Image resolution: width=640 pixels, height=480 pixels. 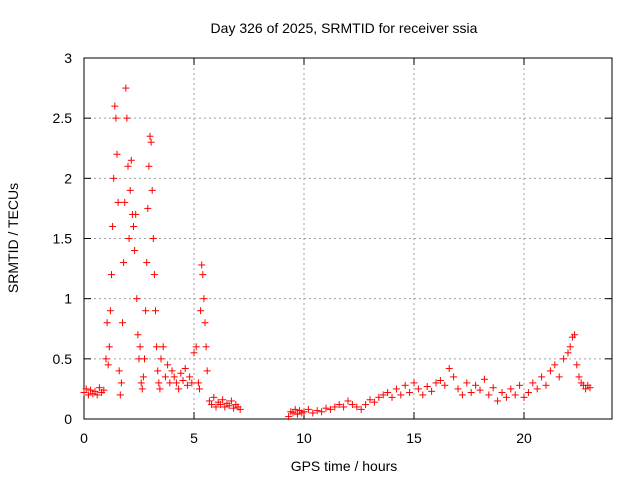 What do you see at coordinates (68, 419) in the screenshot?
I see `y-tick-label: 0` at bounding box center [68, 419].